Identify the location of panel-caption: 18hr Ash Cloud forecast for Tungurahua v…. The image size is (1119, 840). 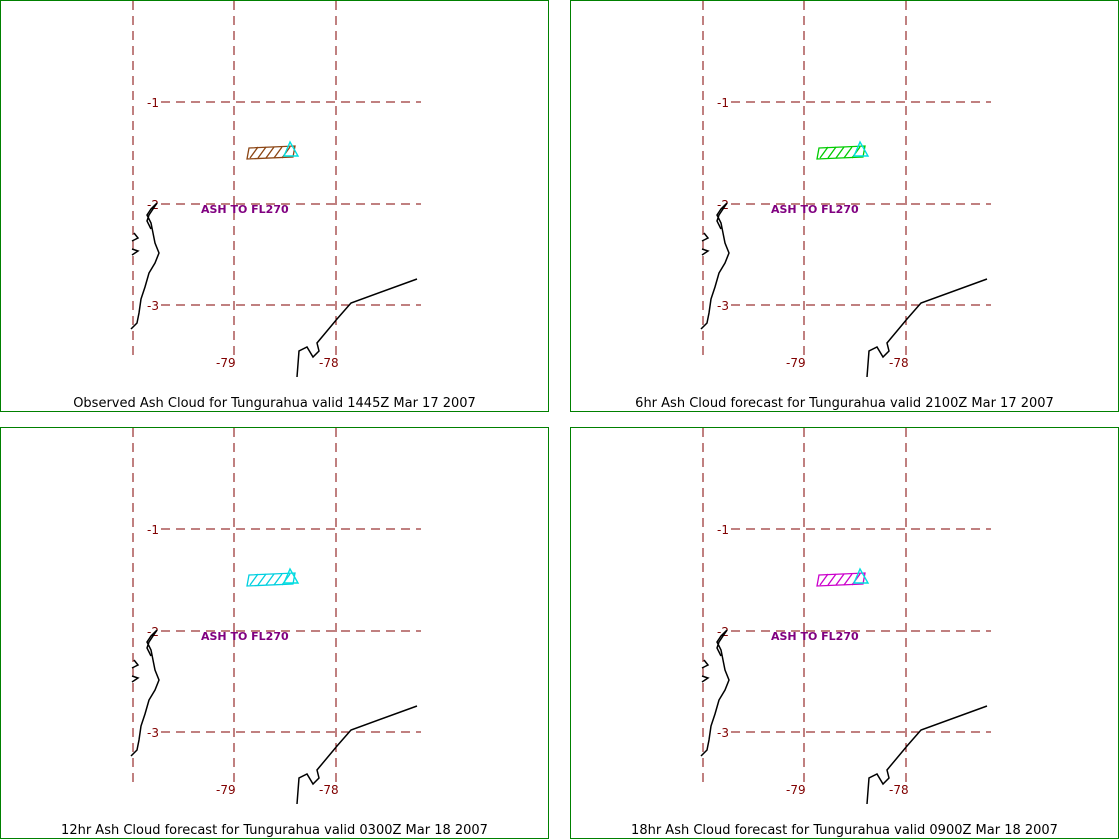
(844, 830).